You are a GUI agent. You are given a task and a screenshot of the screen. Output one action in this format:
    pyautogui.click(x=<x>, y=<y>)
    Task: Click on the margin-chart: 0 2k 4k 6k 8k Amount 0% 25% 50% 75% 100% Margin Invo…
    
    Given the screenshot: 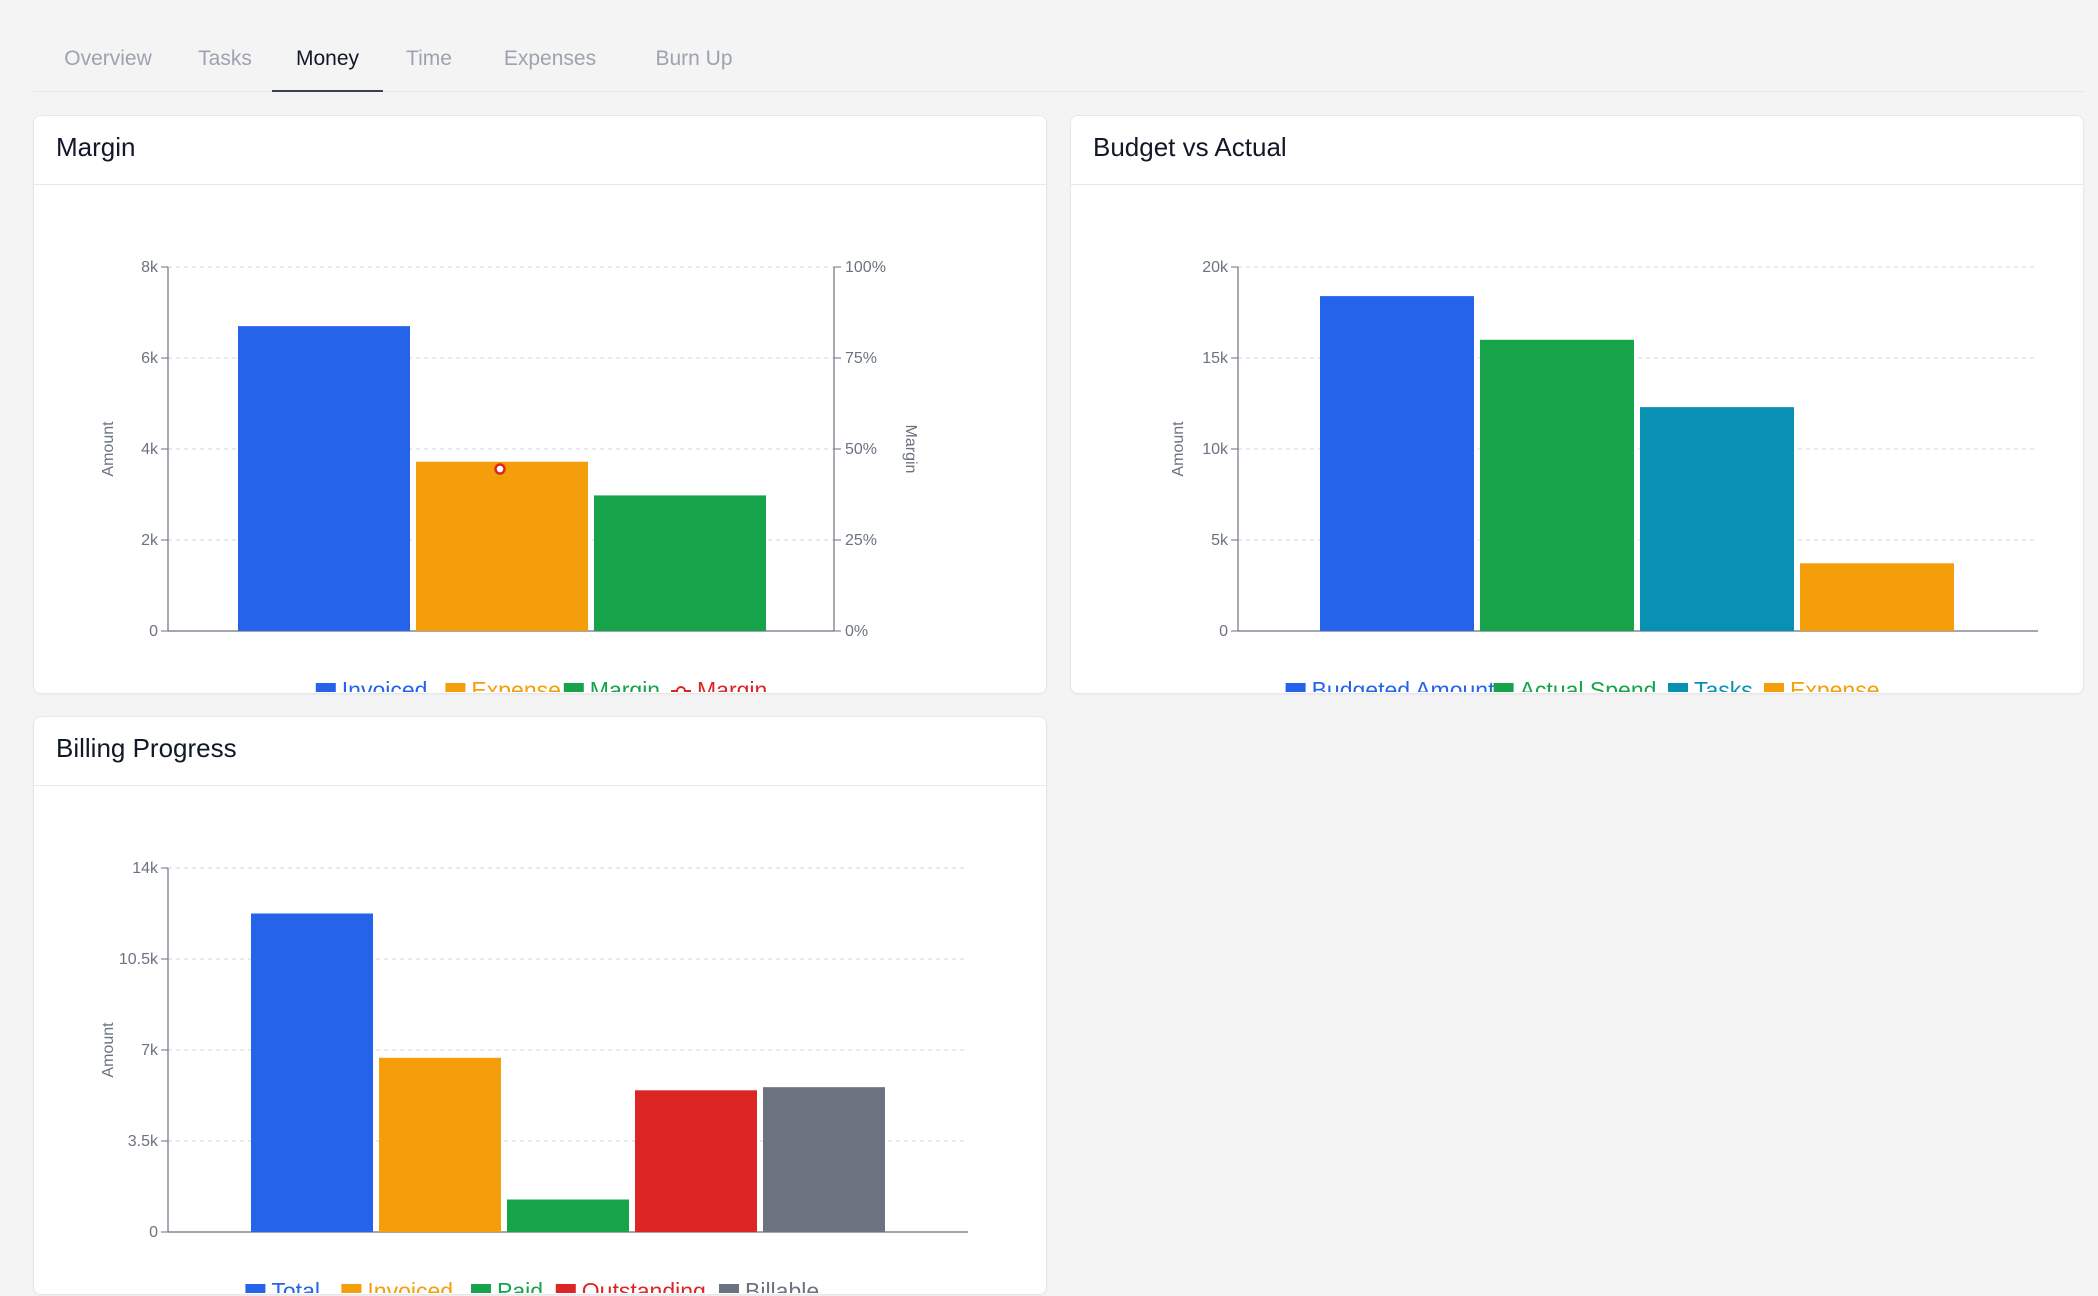 What is the action you would take?
    pyautogui.click(x=509, y=475)
    